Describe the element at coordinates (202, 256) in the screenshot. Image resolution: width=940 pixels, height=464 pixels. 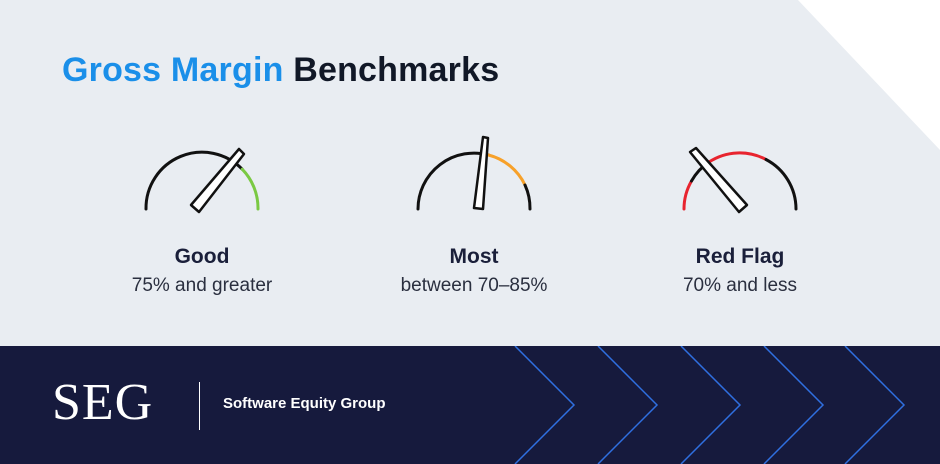
I see `gauge-good-label: Good` at that location.